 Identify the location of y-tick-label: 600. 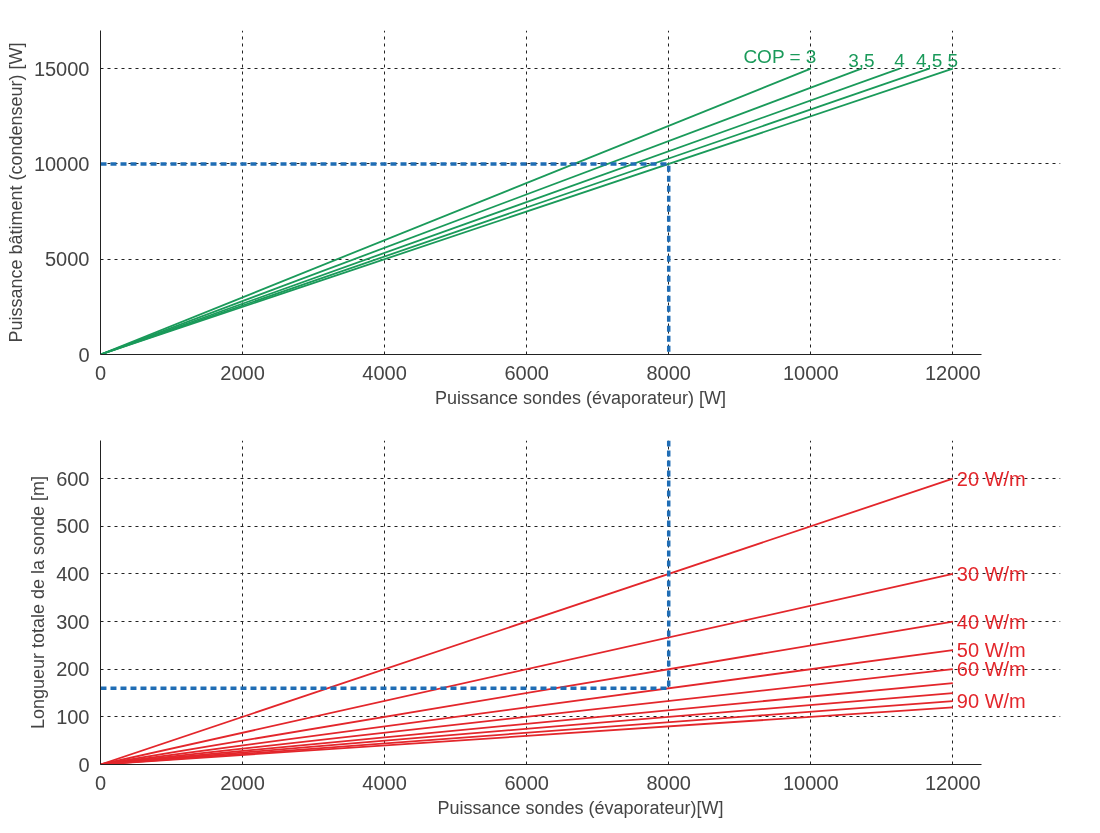
(73, 478).